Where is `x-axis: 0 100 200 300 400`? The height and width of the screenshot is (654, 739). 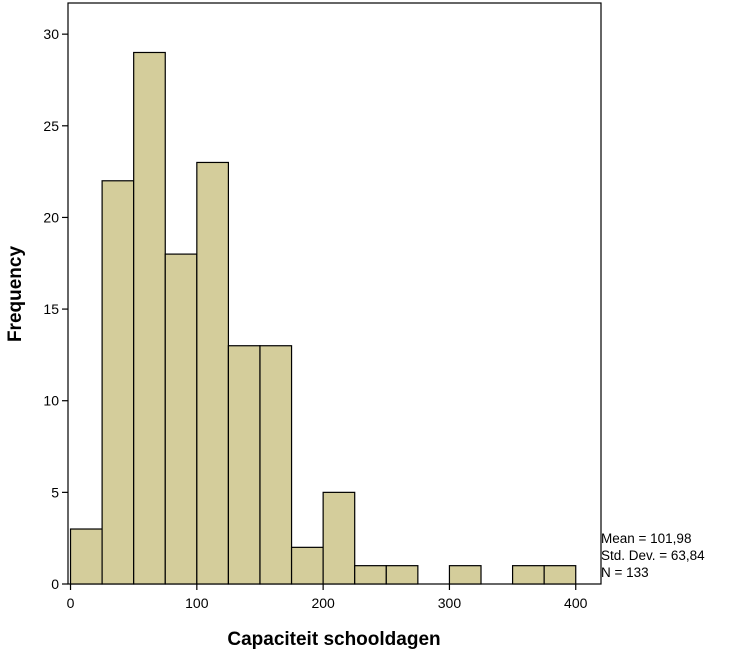
x-axis: 0 100 200 300 400 is located at coordinates (327, 597).